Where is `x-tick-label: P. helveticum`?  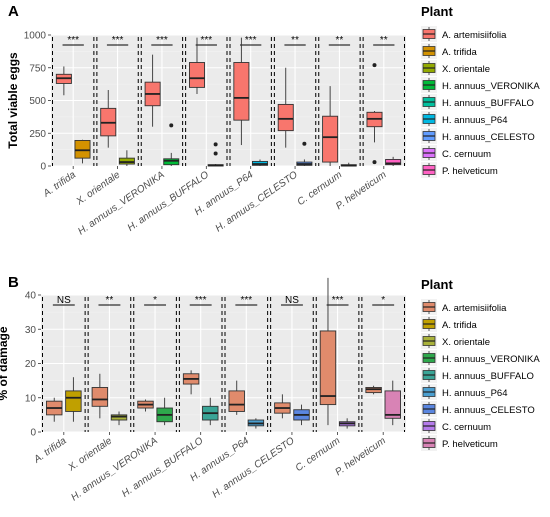 x-tick-label: P. helveticum is located at coordinates (360, 456).